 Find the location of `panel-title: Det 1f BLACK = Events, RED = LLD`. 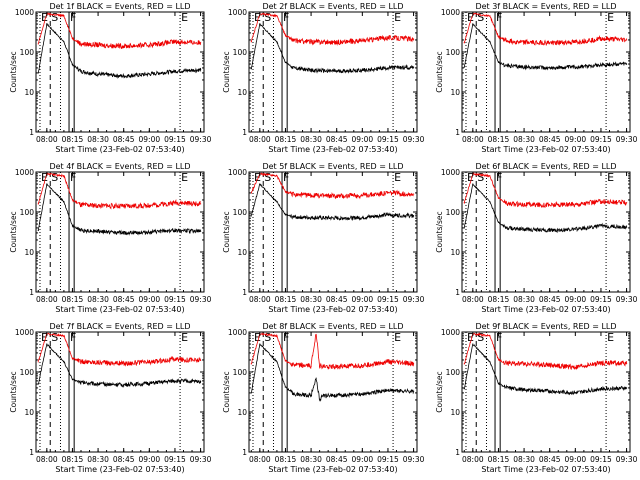

panel-title: Det 1f BLACK = Events, RED = LLD is located at coordinates (119, 6).